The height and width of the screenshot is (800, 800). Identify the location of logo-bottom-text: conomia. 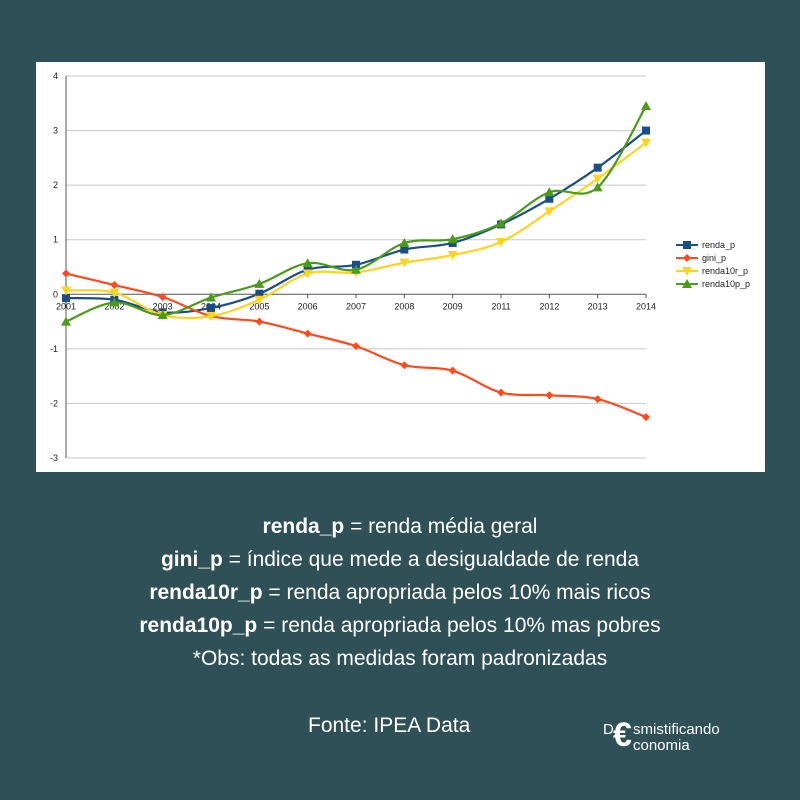
(661, 745).